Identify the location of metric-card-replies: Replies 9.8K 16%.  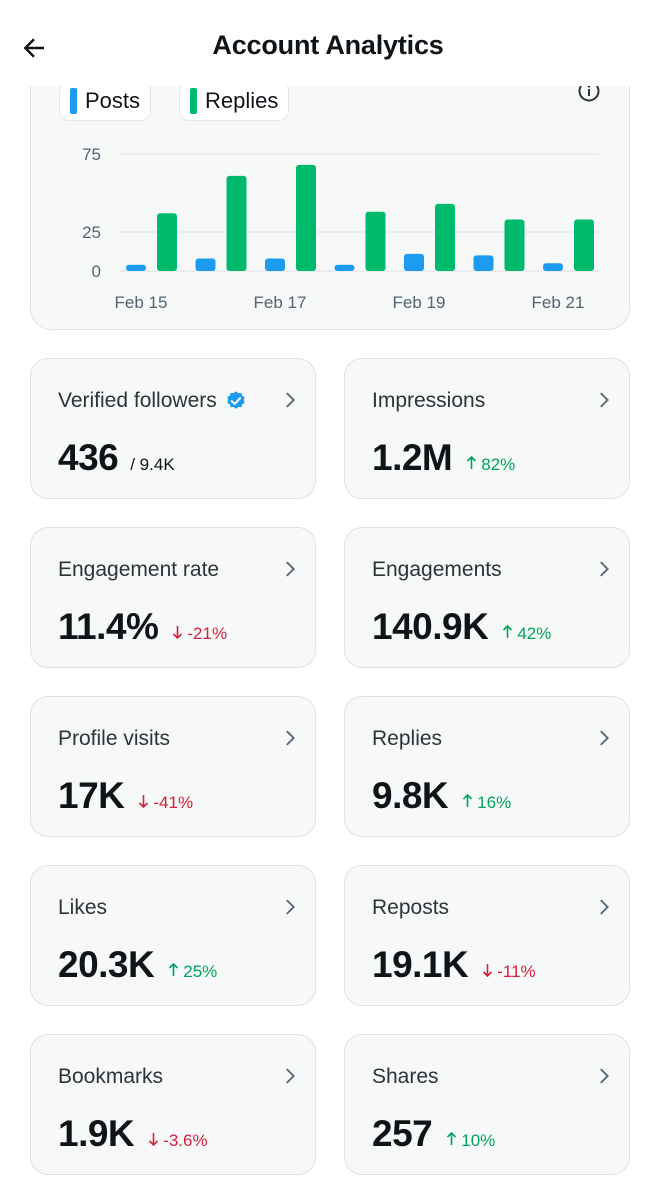
(487, 766).